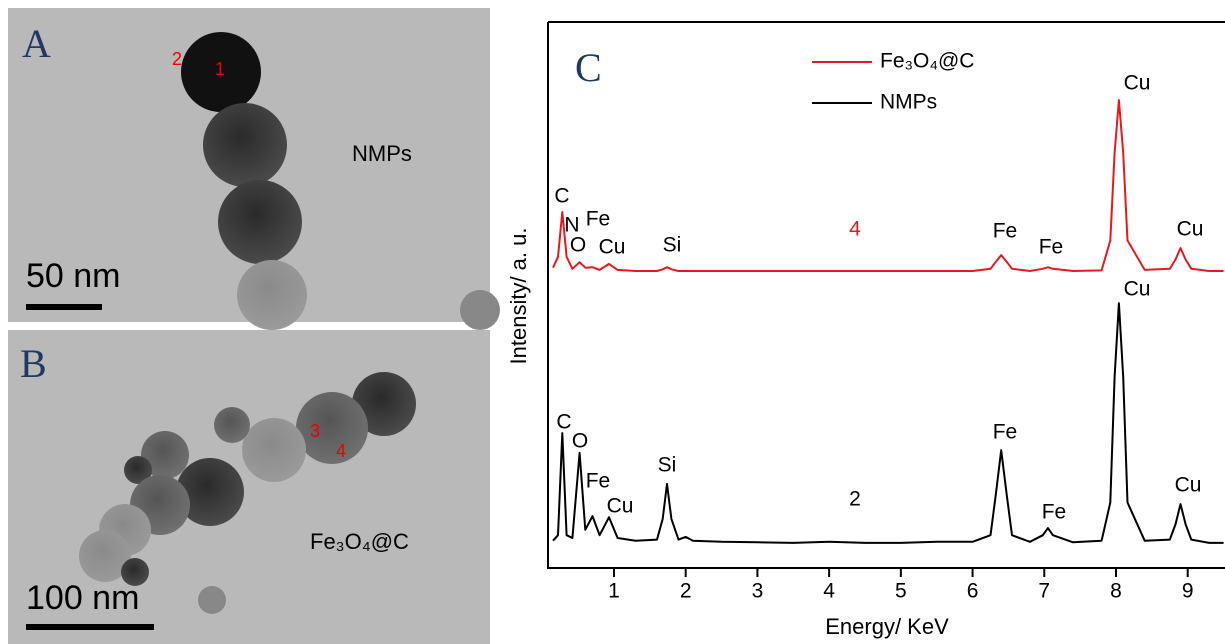 This screenshot has height=644, width=1225. What do you see at coordinates (758, 591) in the screenshot?
I see `x-tick-label: 3` at bounding box center [758, 591].